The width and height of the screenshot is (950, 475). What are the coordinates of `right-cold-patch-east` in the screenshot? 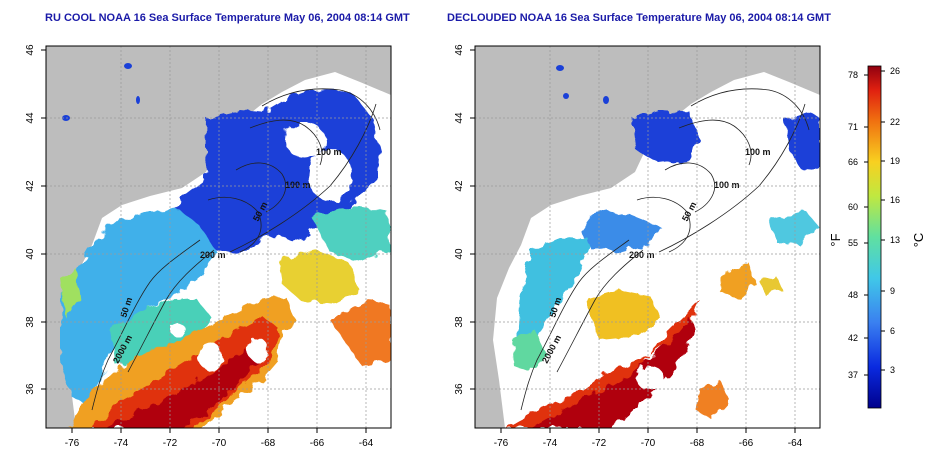 It's located at (802, 141).